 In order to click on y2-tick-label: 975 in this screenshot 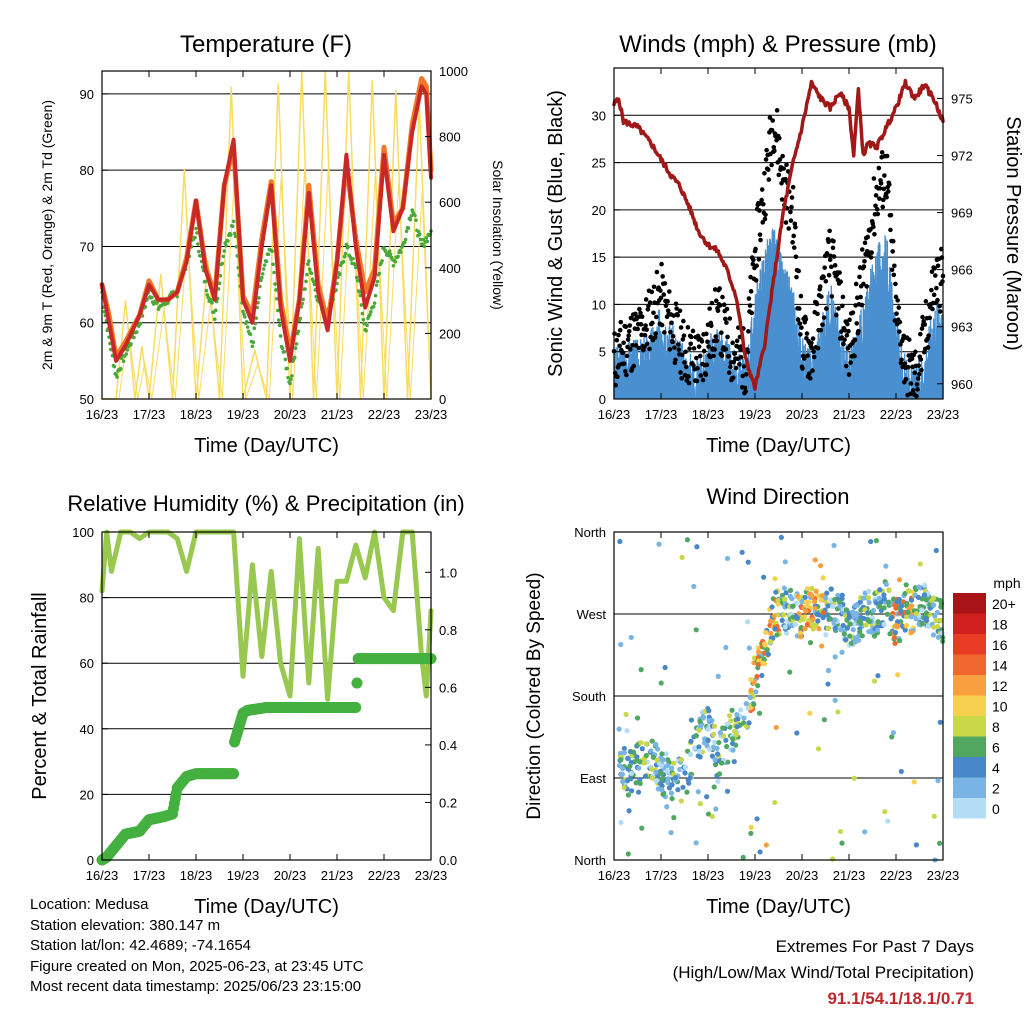, I will do `click(962, 98)`.